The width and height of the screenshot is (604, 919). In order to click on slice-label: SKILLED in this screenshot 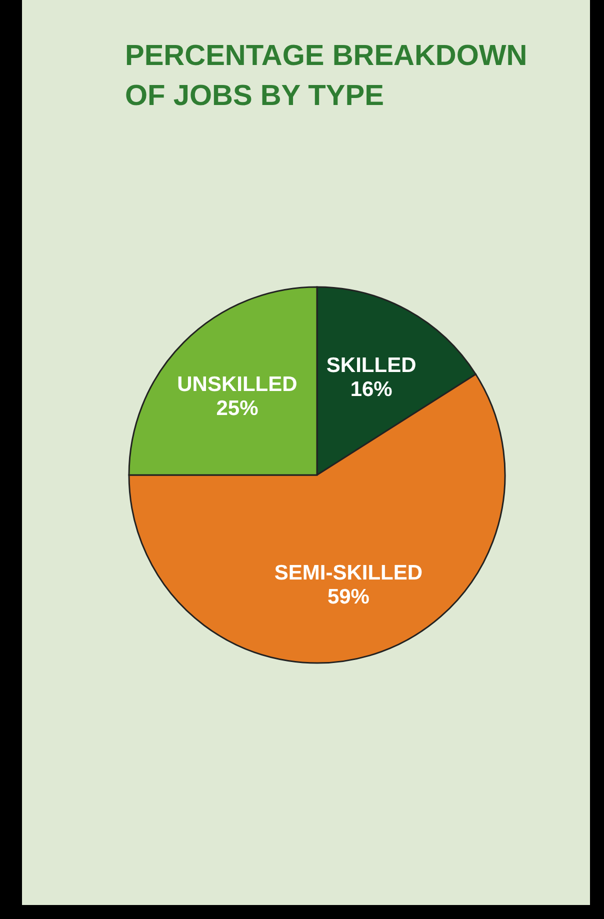, I will do `click(371, 366)`.